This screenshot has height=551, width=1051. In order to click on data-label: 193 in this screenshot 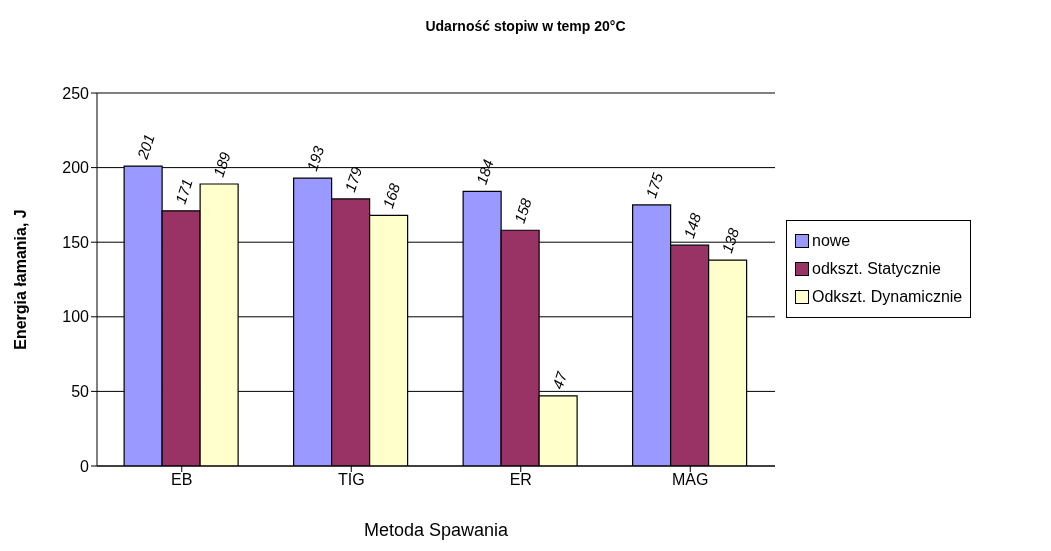, I will do `click(315, 158)`.